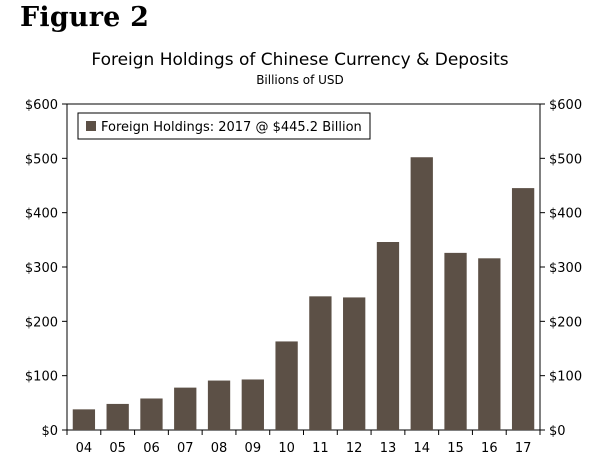 The width and height of the screenshot is (600, 471). Describe the element at coordinates (49, 431) in the screenshot. I see `y-tick-label-left: $0` at that location.